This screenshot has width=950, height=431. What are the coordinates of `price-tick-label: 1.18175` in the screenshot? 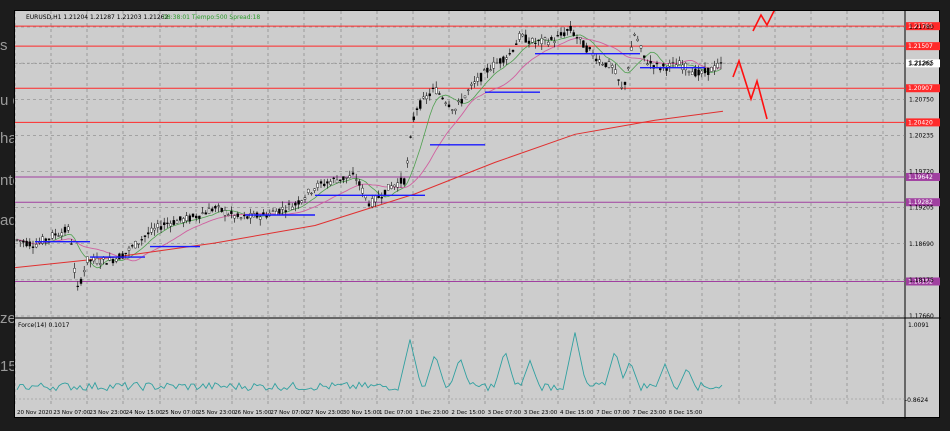 It's located at (921, 280).